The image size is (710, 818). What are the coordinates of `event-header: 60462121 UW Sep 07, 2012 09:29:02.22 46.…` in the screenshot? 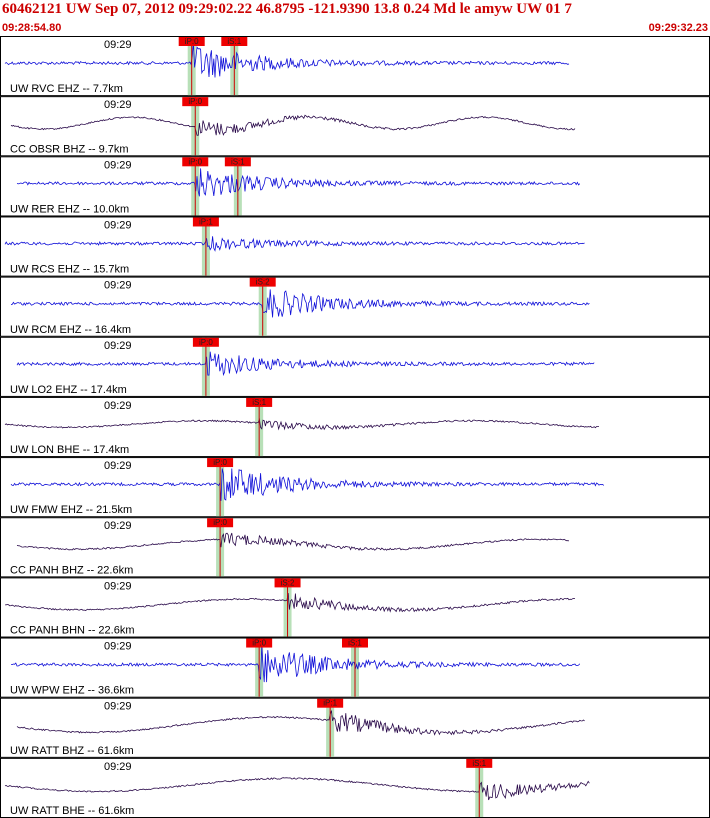 It's located at (355, 18).